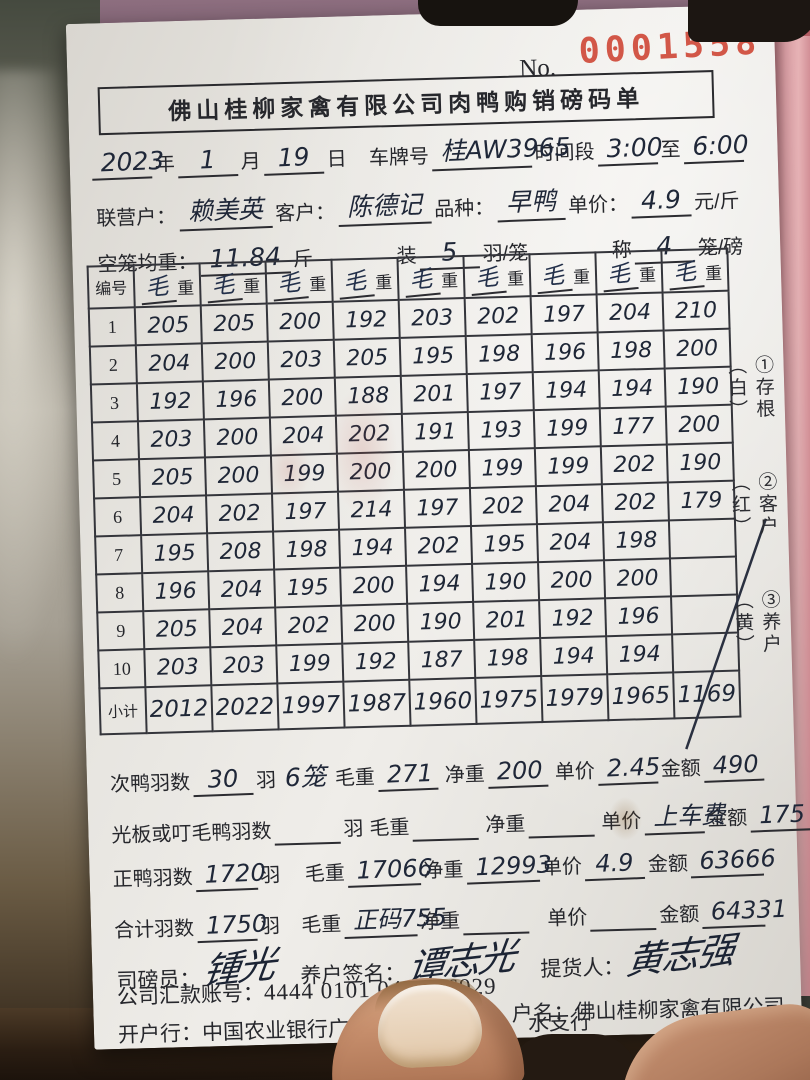 Image resolution: width=810 pixels, height=1080 pixels. What do you see at coordinates (353, 829) in the screenshot?
I see `seg-p-1-2: 羽` at bounding box center [353, 829].